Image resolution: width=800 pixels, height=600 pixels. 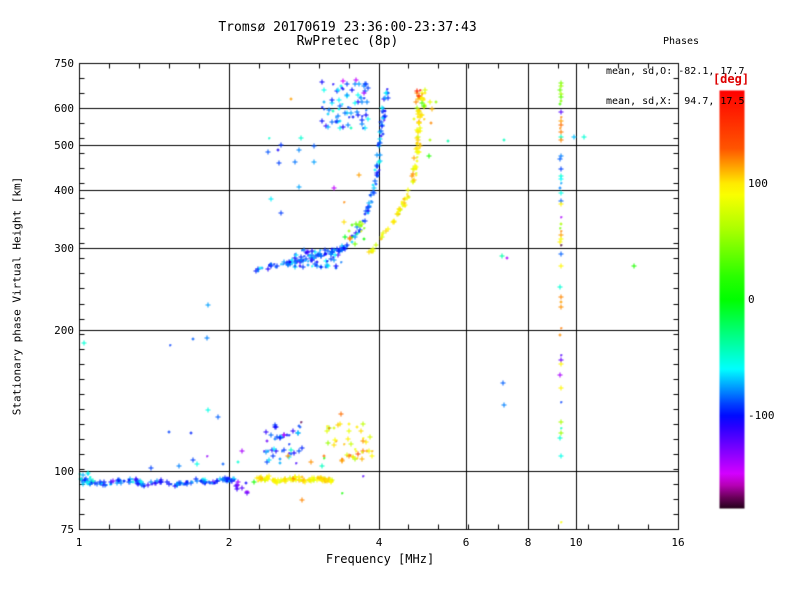 I want to click on colorbar-tick-label: 0, so click(x=751, y=299).